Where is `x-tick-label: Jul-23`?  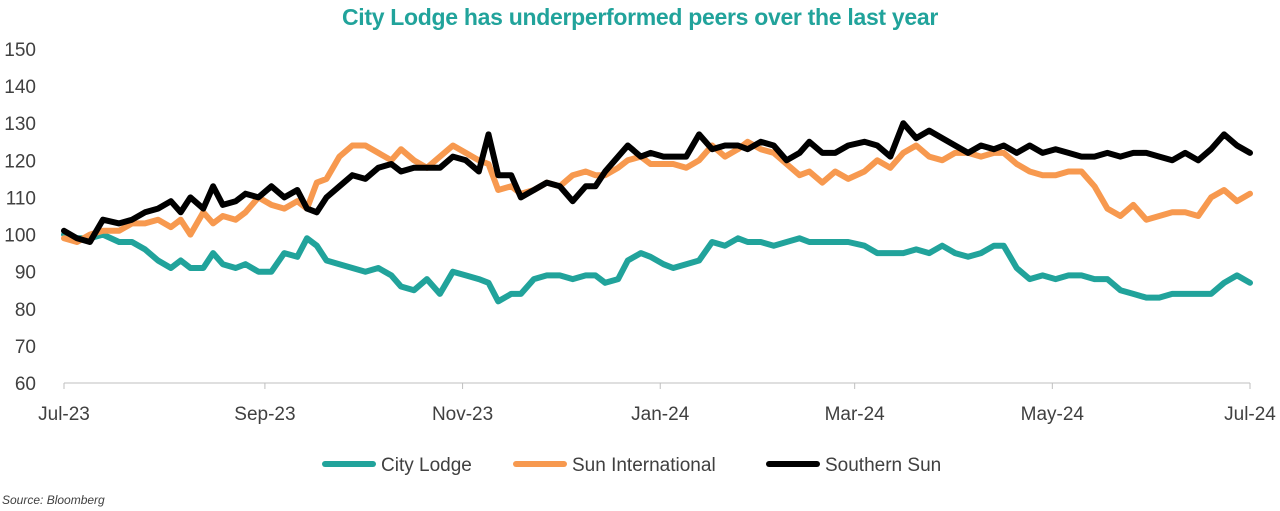
x-tick-label: Jul-23 is located at coordinates (64, 414).